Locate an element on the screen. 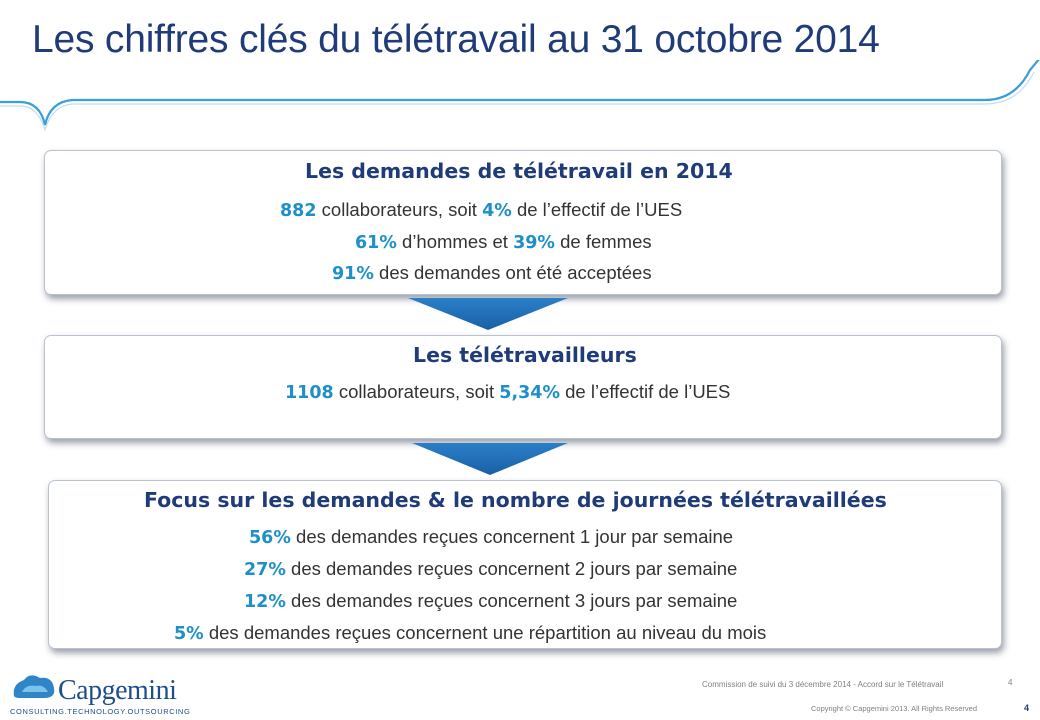 The height and width of the screenshot is (720, 1040). men-percent-value: 61% is located at coordinates (376, 243).